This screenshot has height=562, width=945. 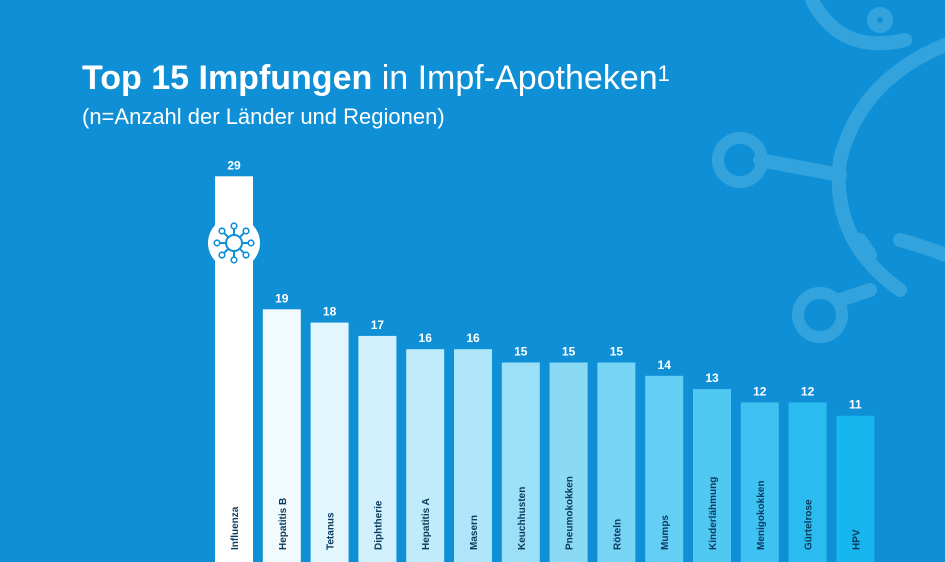 What do you see at coordinates (665, 532) in the screenshot?
I see `category-label: Mumps` at bounding box center [665, 532].